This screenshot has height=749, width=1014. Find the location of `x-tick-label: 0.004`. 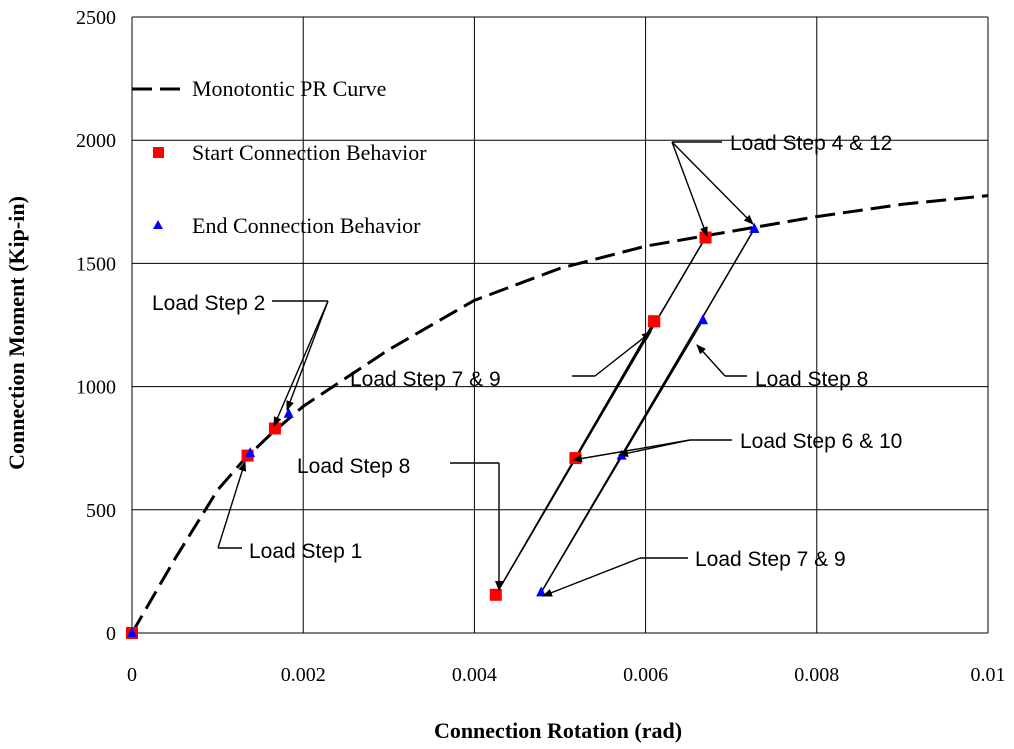

x-tick-label: 0.004 is located at coordinates (474, 675).